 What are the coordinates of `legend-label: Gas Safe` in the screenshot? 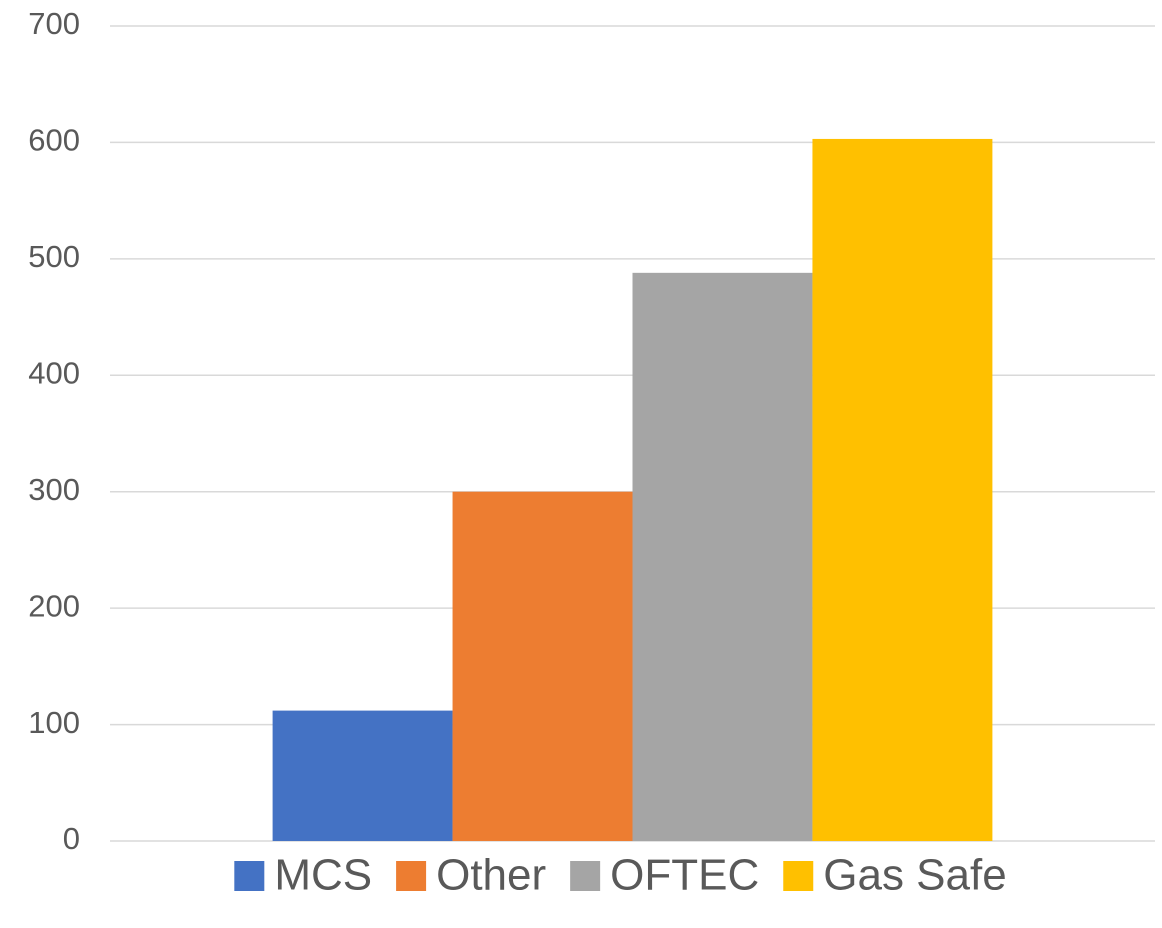 It's located at (914, 875).